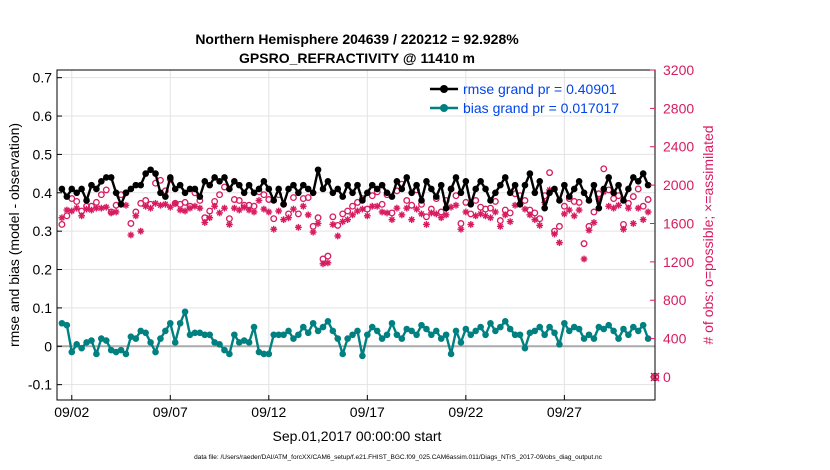  What do you see at coordinates (45, 231) in the screenshot?
I see `left-axis: -0.1 0 0.1 0.2 0.3 0.4 0.5 0.6 0.7` at bounding box center [45, 231].